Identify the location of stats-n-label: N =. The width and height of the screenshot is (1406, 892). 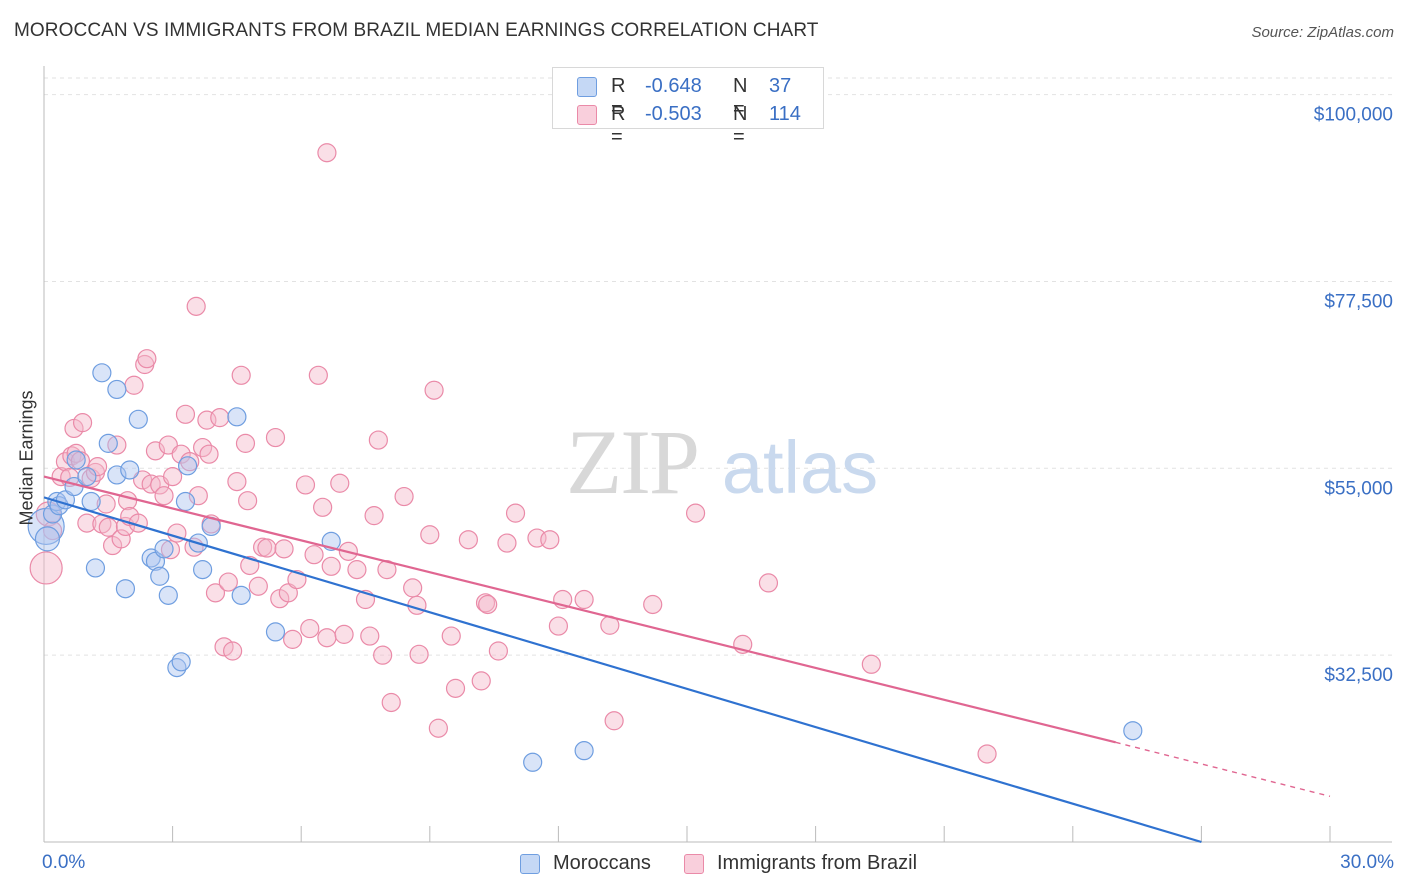
(740, 97).